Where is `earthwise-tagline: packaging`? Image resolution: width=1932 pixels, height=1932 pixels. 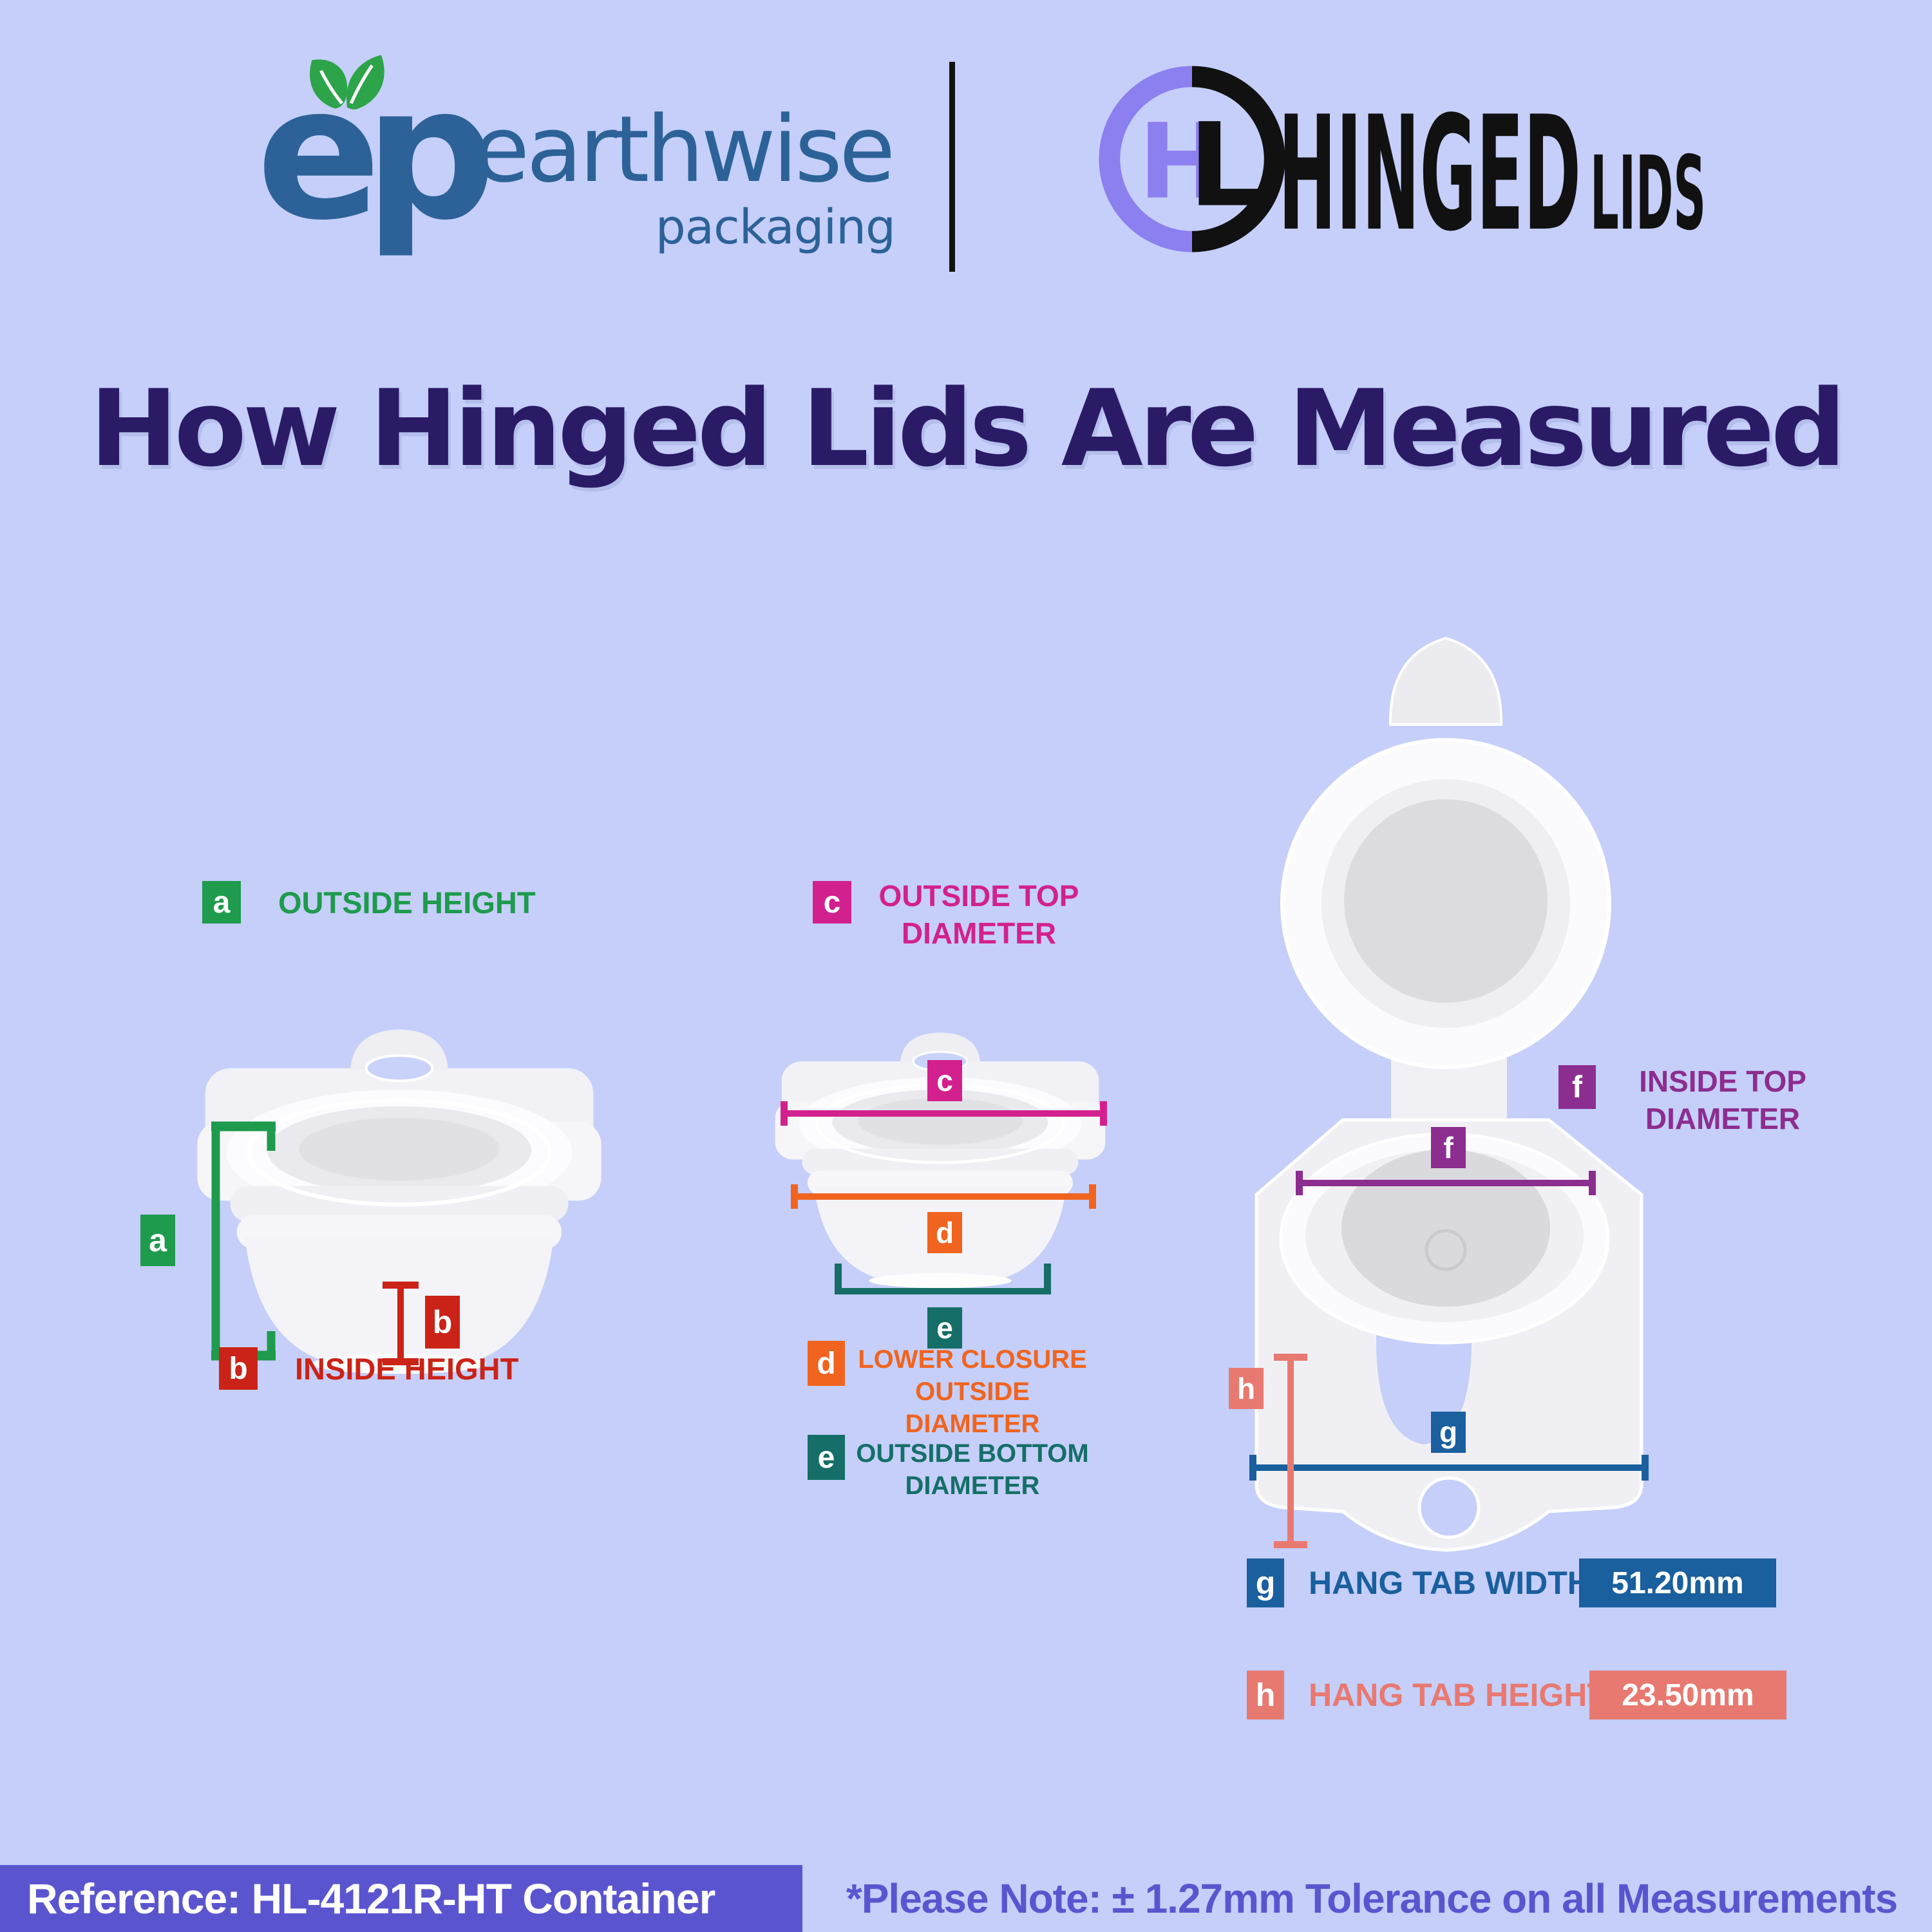 earthwise-tagline: packaging is located at coordinates (776, 227).